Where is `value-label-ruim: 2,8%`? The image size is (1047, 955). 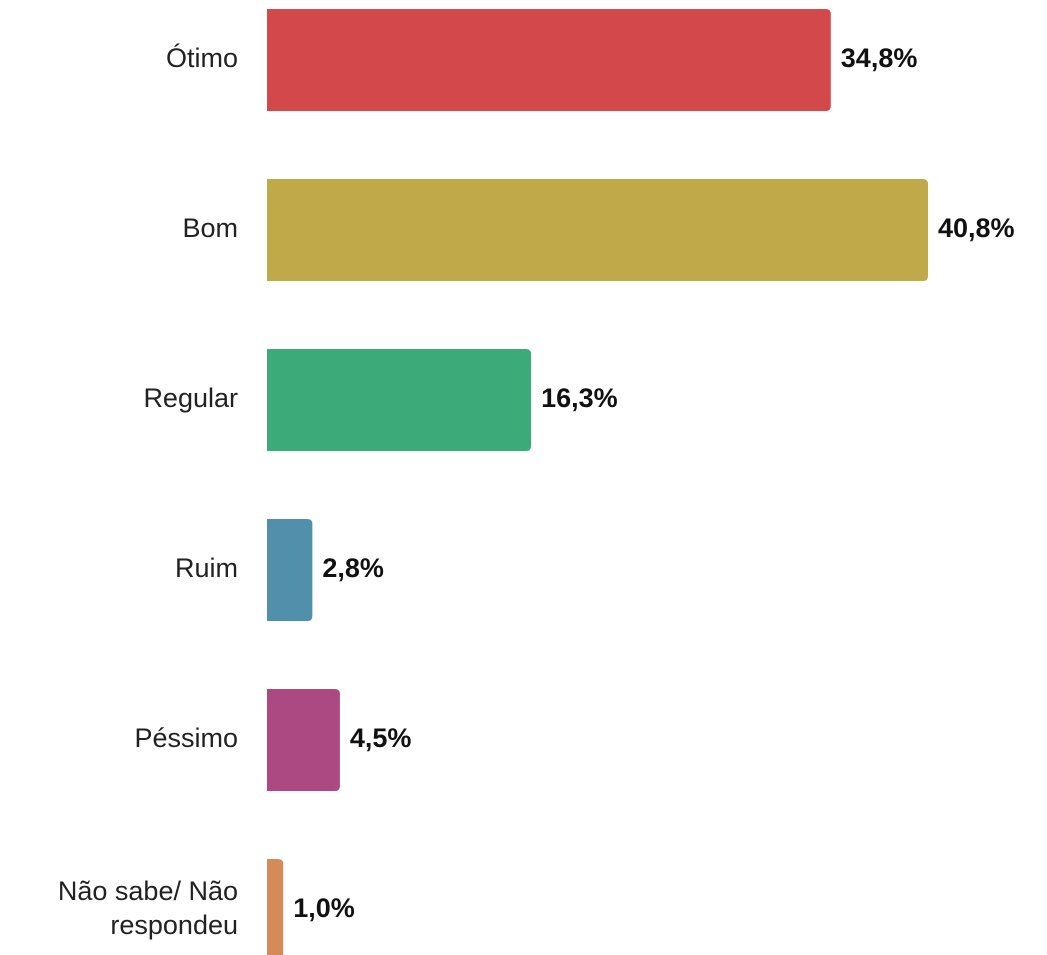
value-label-ruim: 2,8% is located at coordinates (353, 568).